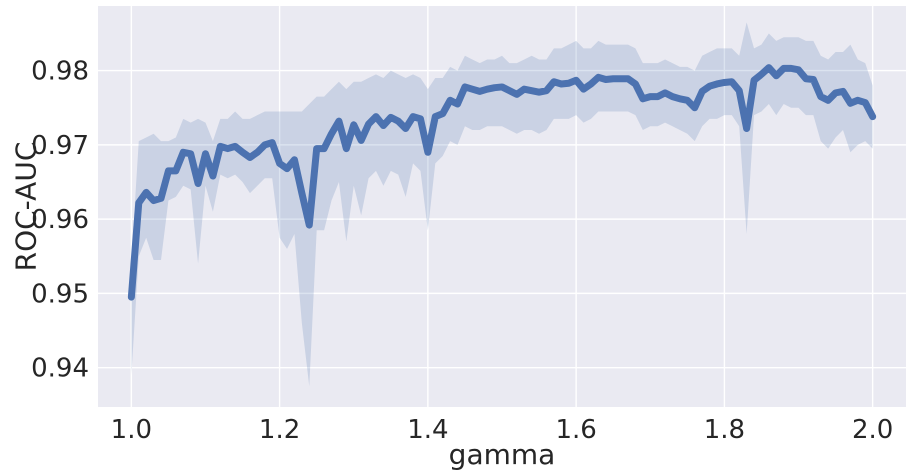  Describe the element at coordinates (279, 430) in the screenshot. I see `x-tick-label: 1.2` at that location.